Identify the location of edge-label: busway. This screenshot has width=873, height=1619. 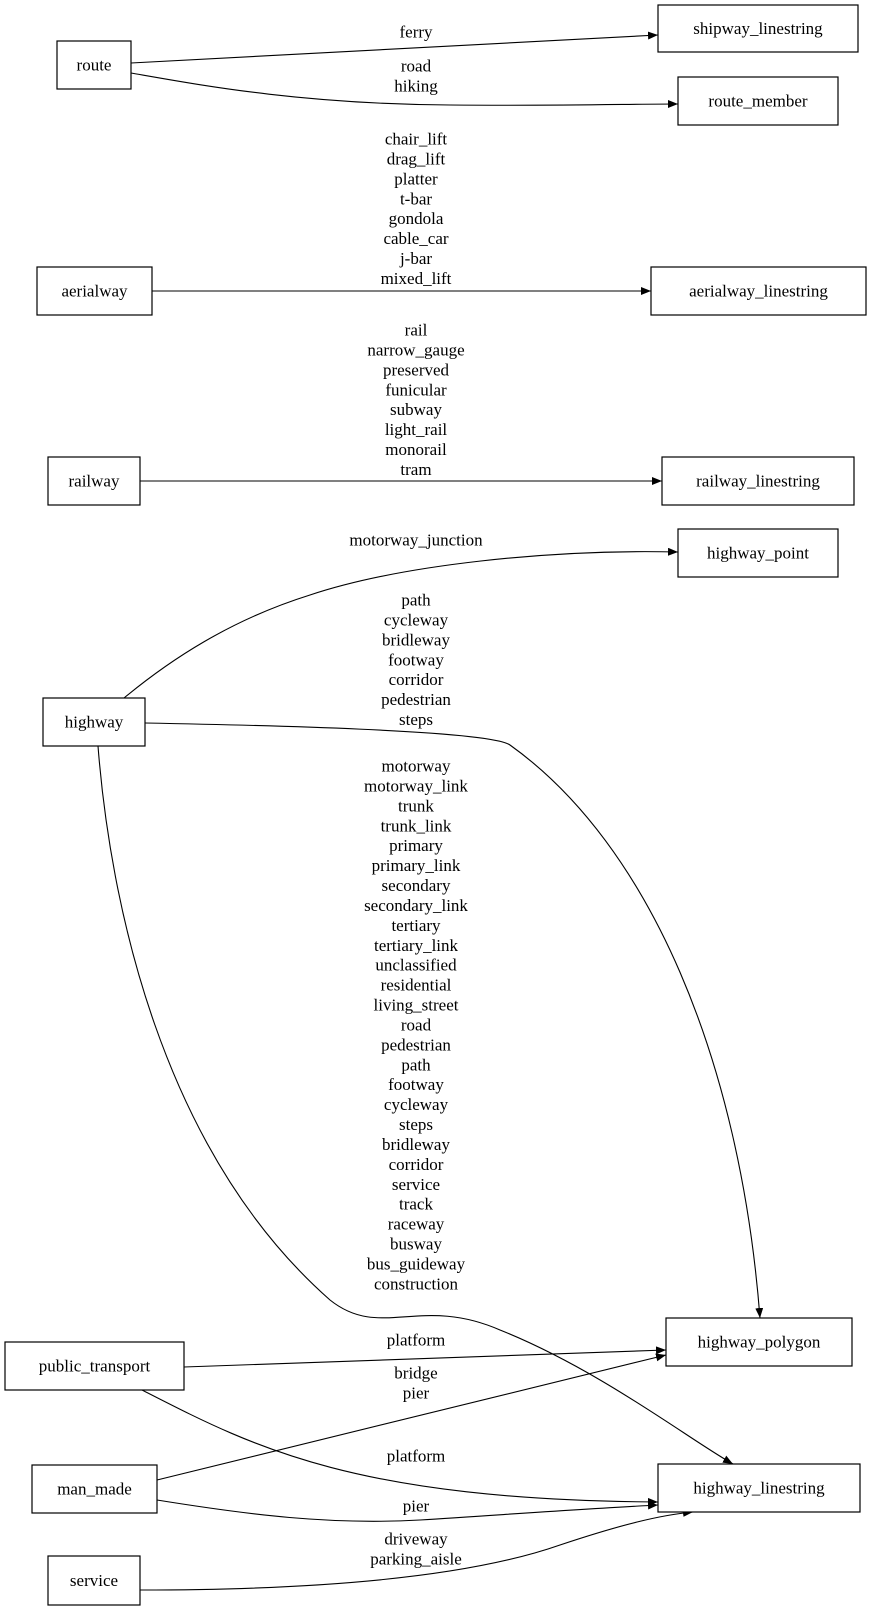
(416, 1244).